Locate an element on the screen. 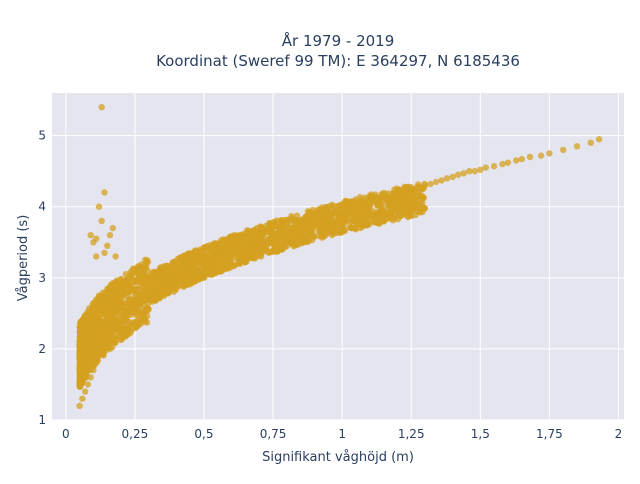  y-tick-label: 2 is located at coordinates (42, 349).